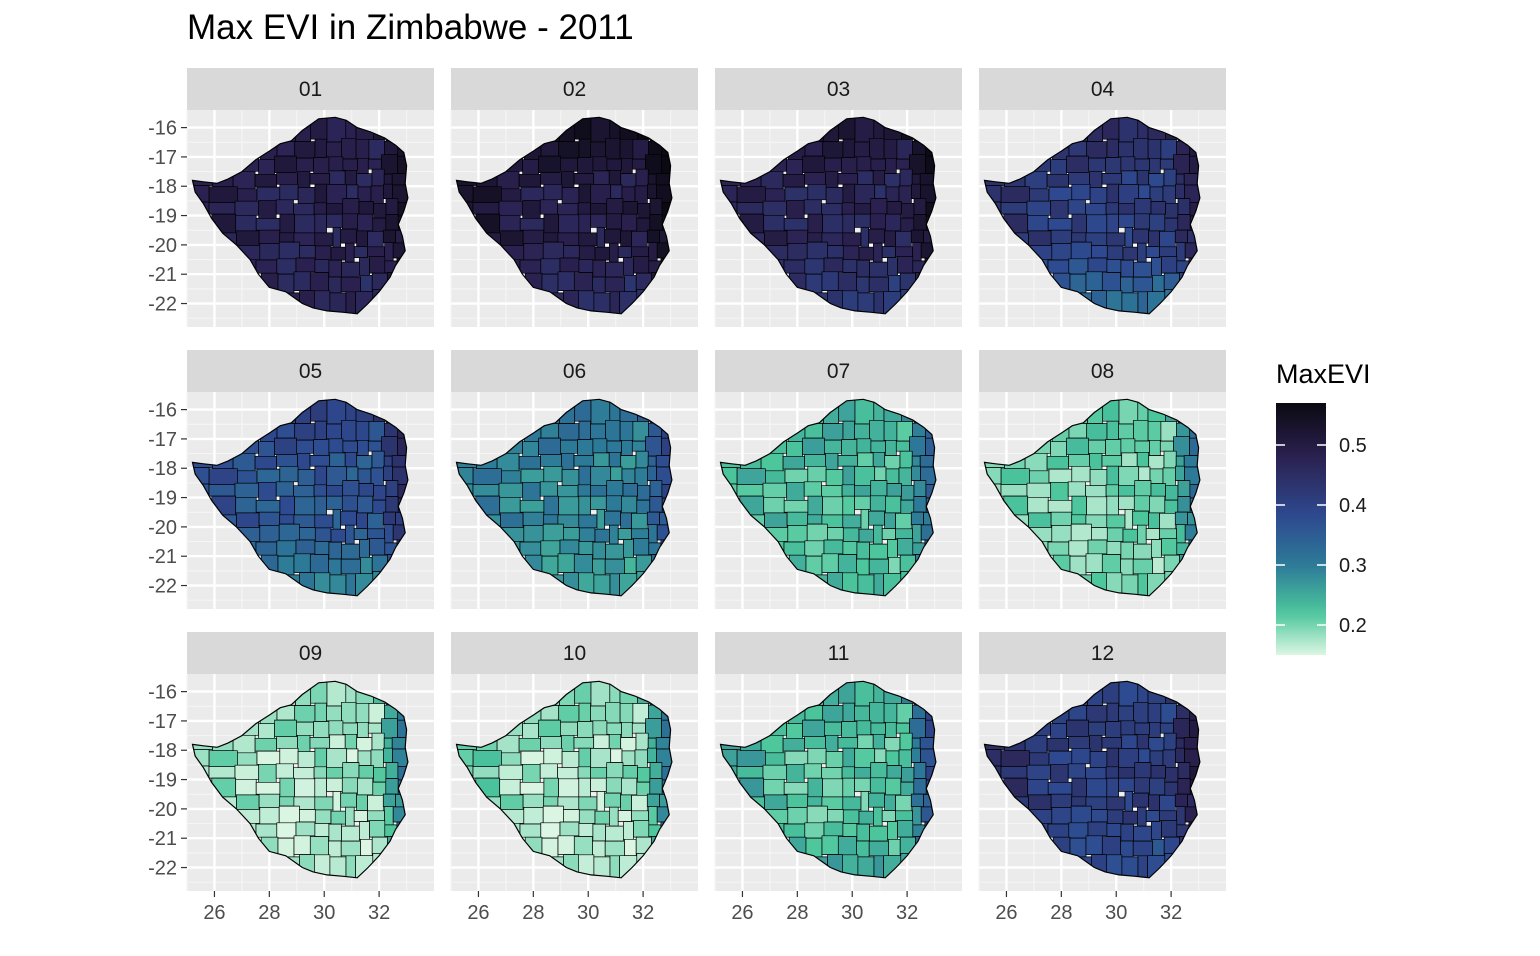  Describe the element at coordinates (162, 158) in the screenshot. I see `y-tick-label: -17` at that location.